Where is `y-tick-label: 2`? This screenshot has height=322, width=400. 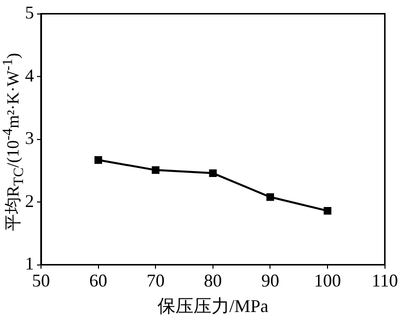
y-tick-label: 2 is located at coordinates (29, 200).